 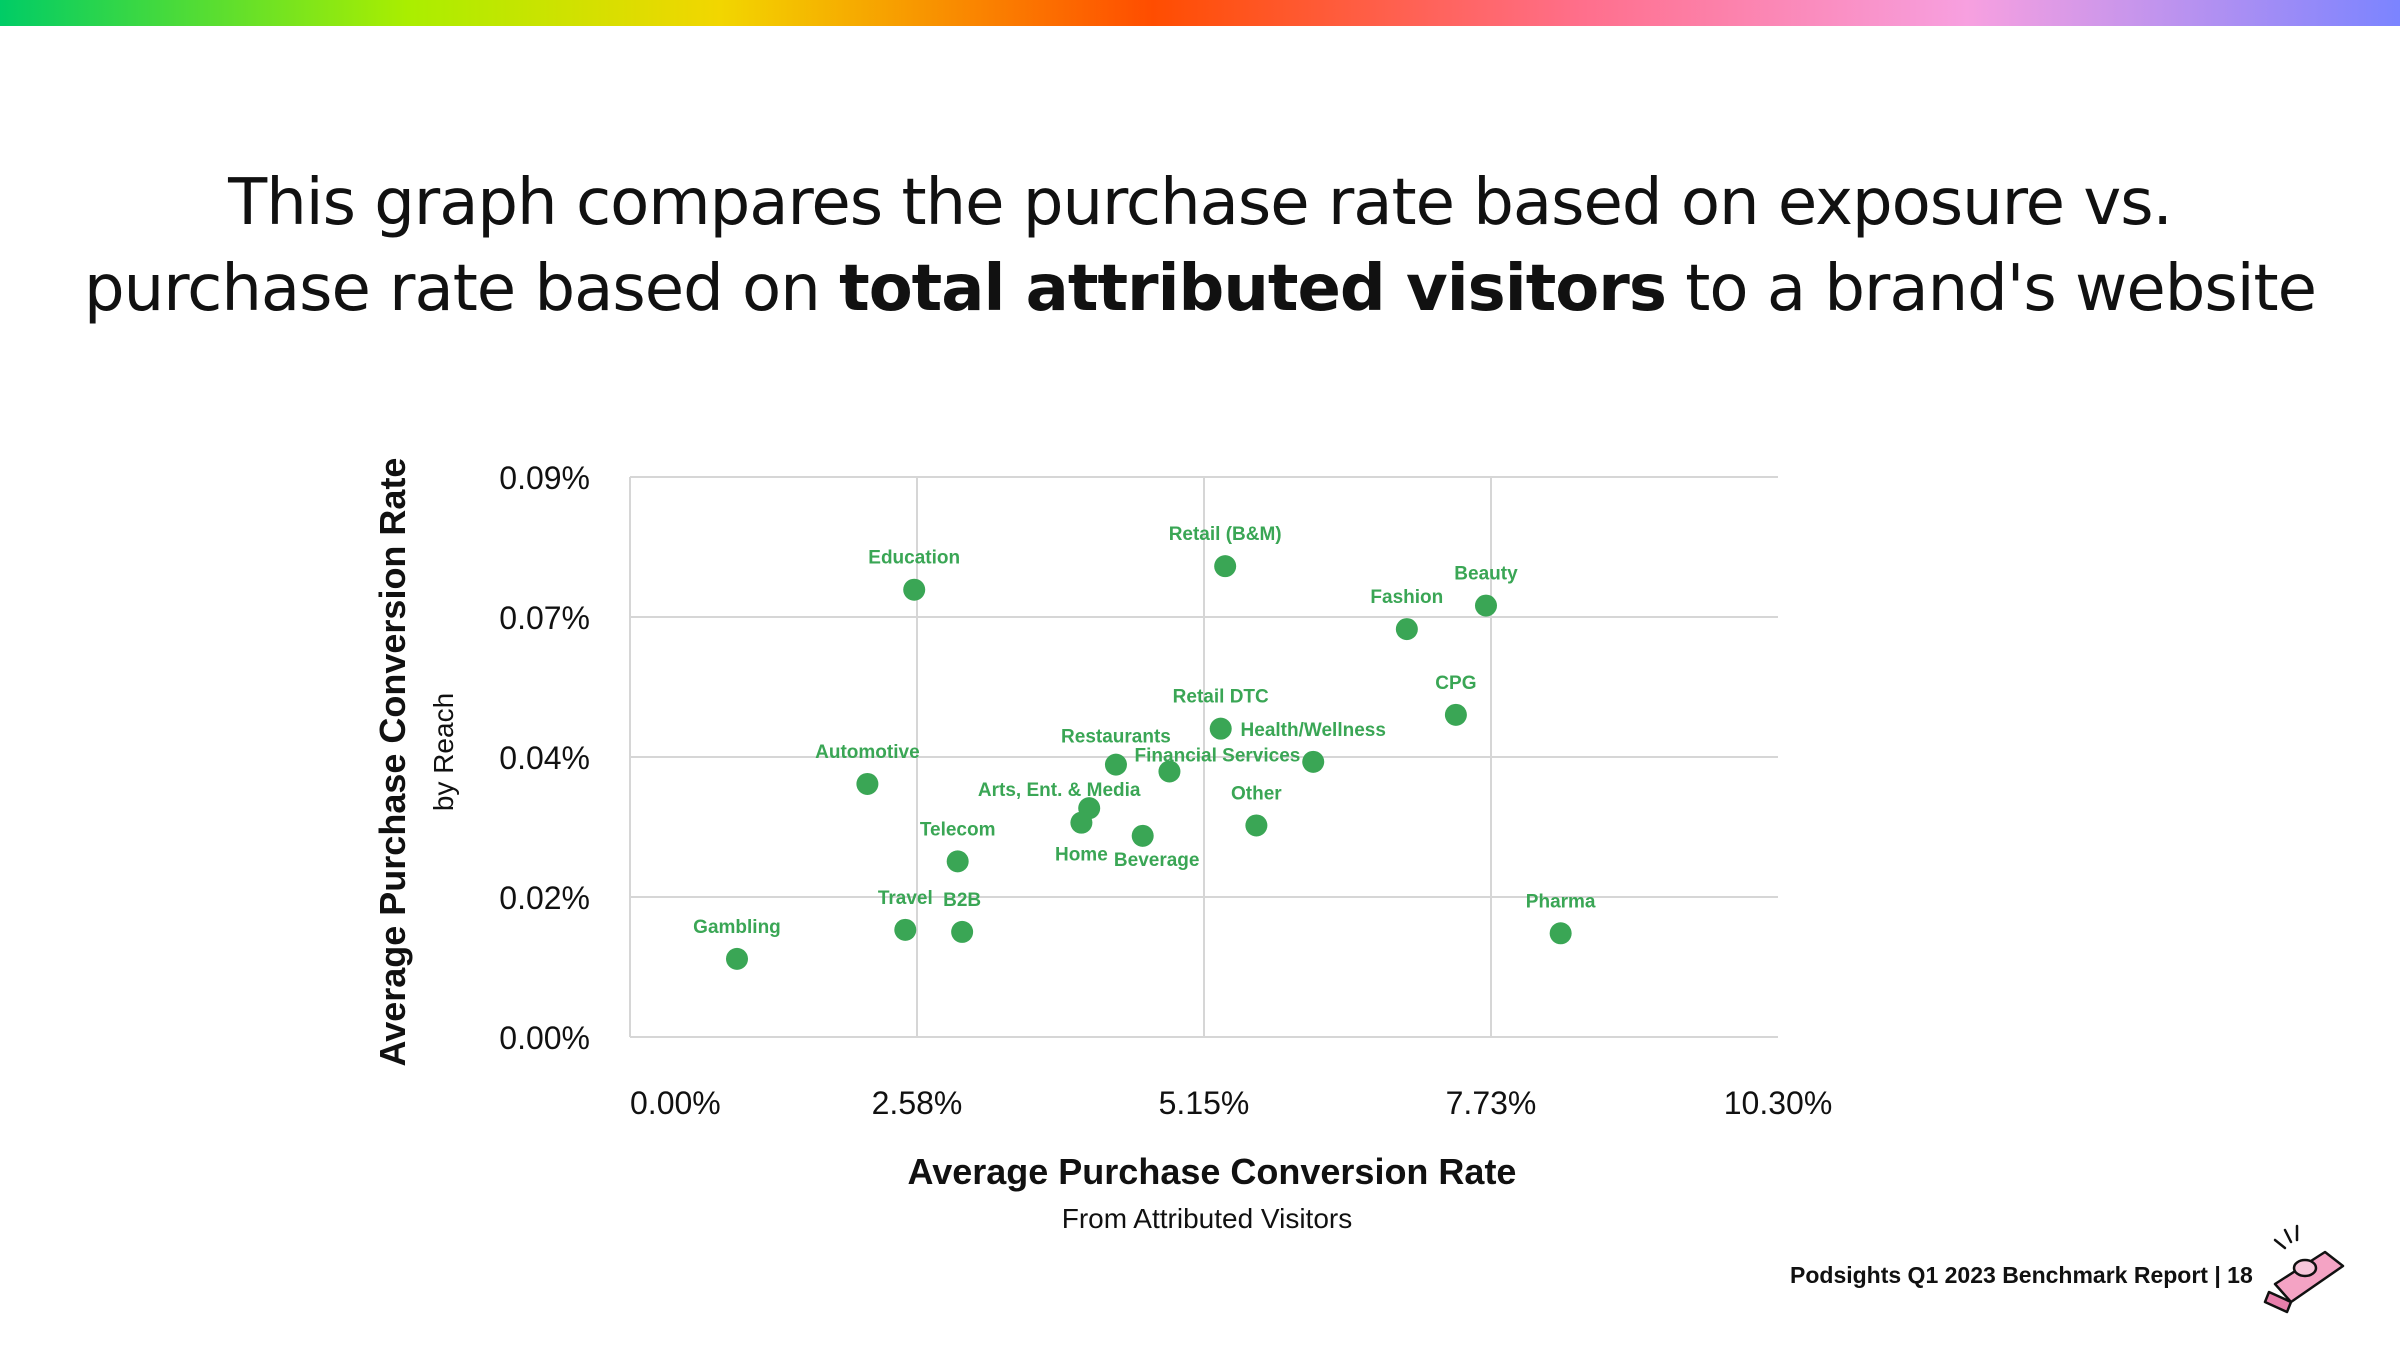 I want to click on x-tick-label: 7.73%, so click(x=1491, y=1103).